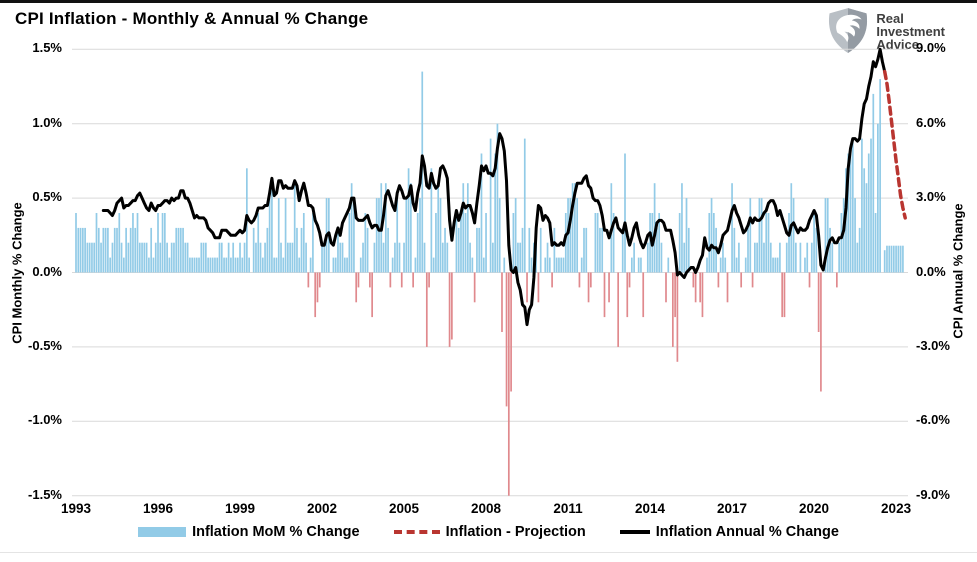 This screenshot has width=977, height=562. I want to click on x-axis-tick-label: 2002, so click(322, 508).